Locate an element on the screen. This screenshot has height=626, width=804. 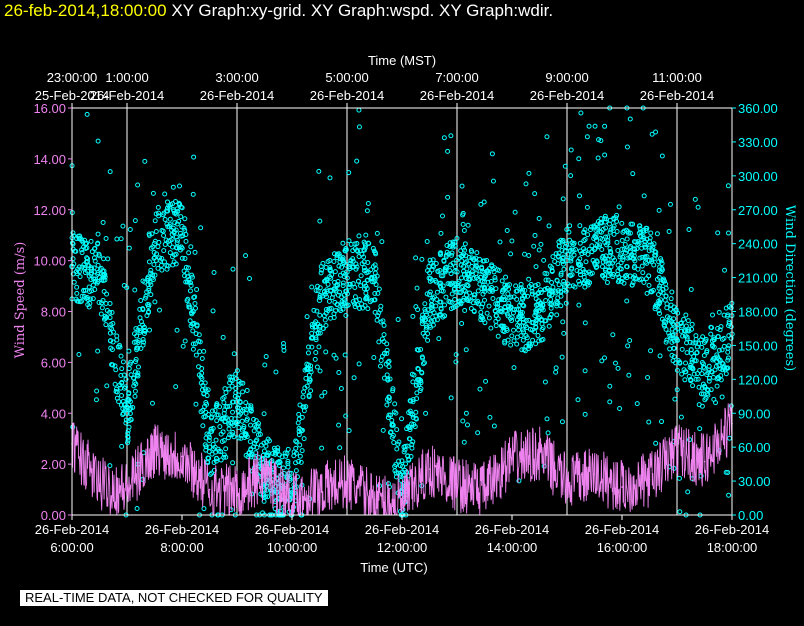
left-tick-label: 10.00 is located at coordinates (49, 261).